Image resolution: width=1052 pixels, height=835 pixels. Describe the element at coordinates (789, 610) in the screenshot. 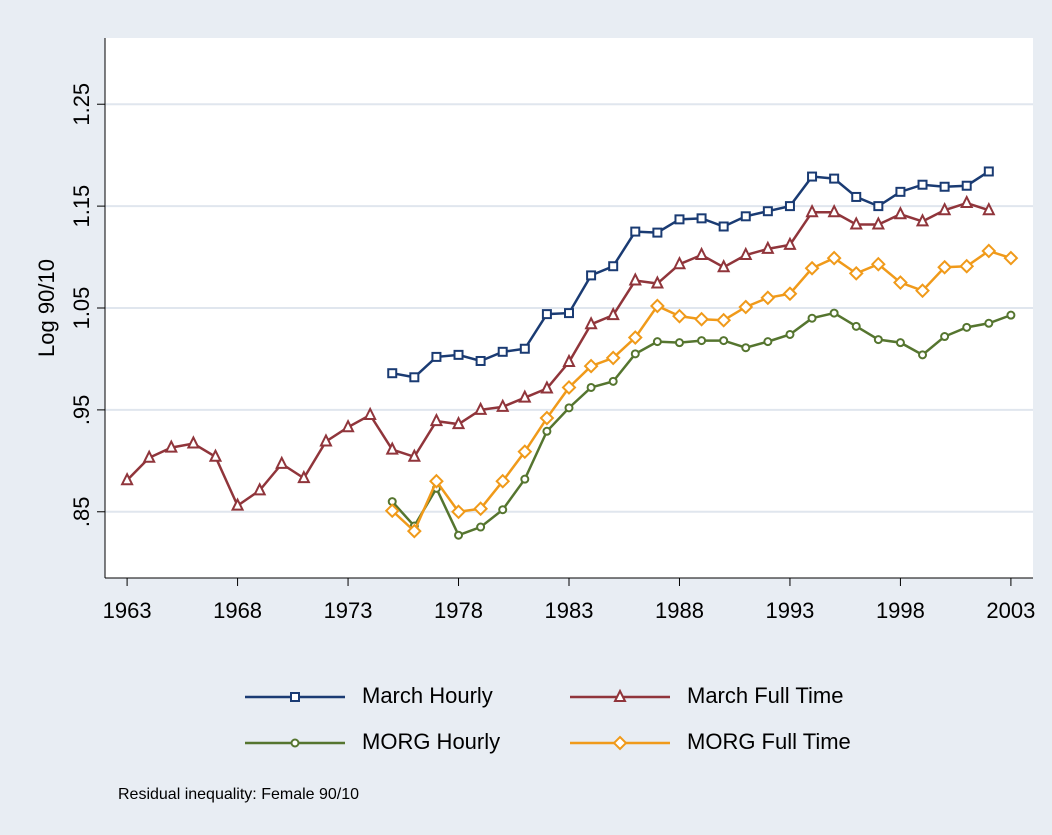

I see `x-tick-label: 1993` at that location.